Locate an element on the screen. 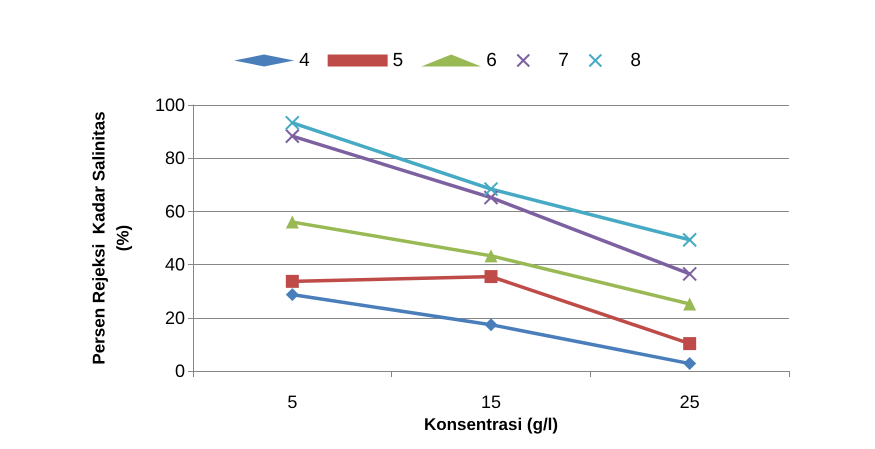 The width and height of the screenshot is (875, 449). y-tick-label: 60 is located at coordinates (174, 211).